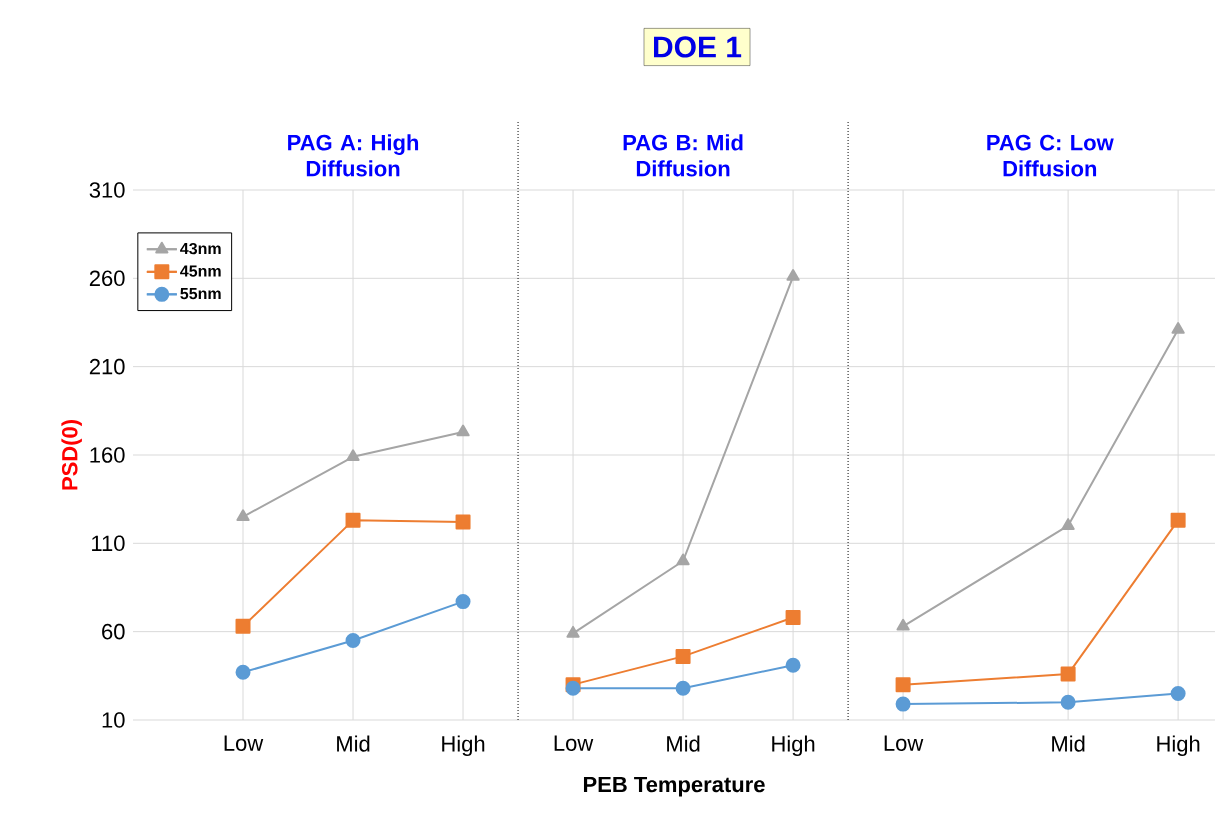  Describe the element at coordinates (200, 294) in the screenshot. I see `legend-label: 55nm` at that location.